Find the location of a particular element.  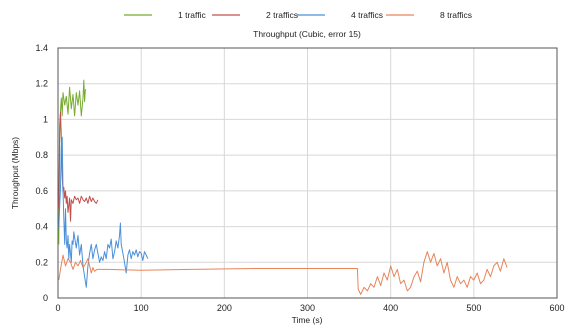

chart-legend: 1 traffic 2 traffics 4 traffics 8 traffics is located at coordinates (298, 15).